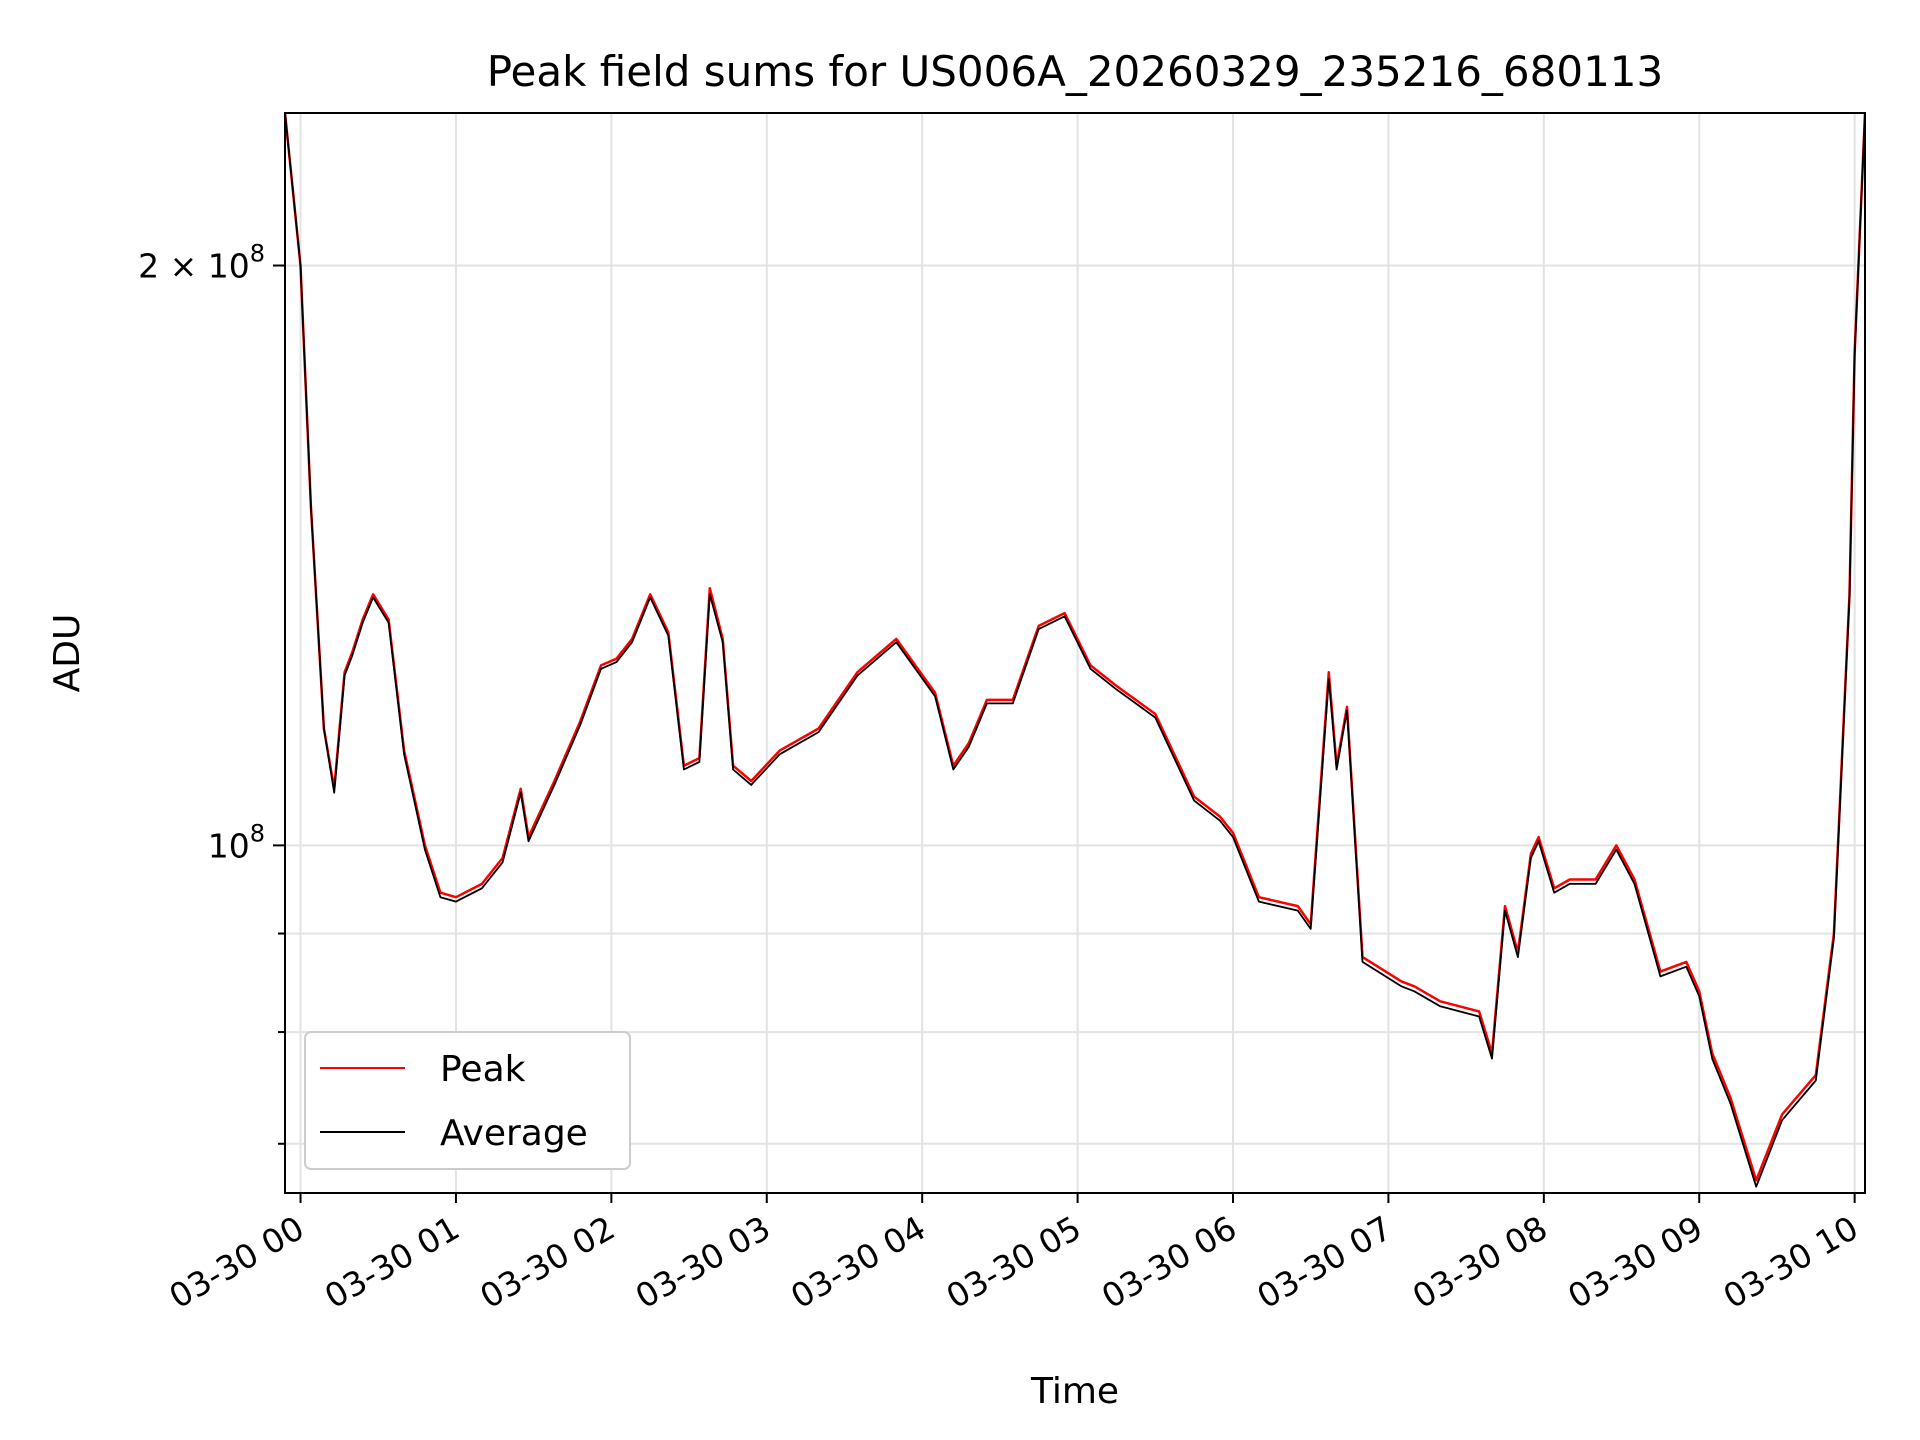 The width and height of the screenshot is (1920, 1440). I want to click on y-axis-label: ADU, so click(67, 653).